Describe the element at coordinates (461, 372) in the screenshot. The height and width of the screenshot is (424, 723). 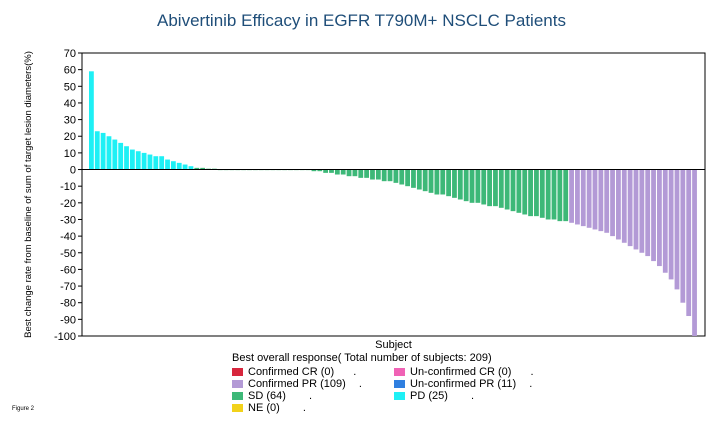
I see `legend-label: Un-confirmed CR (0)` at that location.